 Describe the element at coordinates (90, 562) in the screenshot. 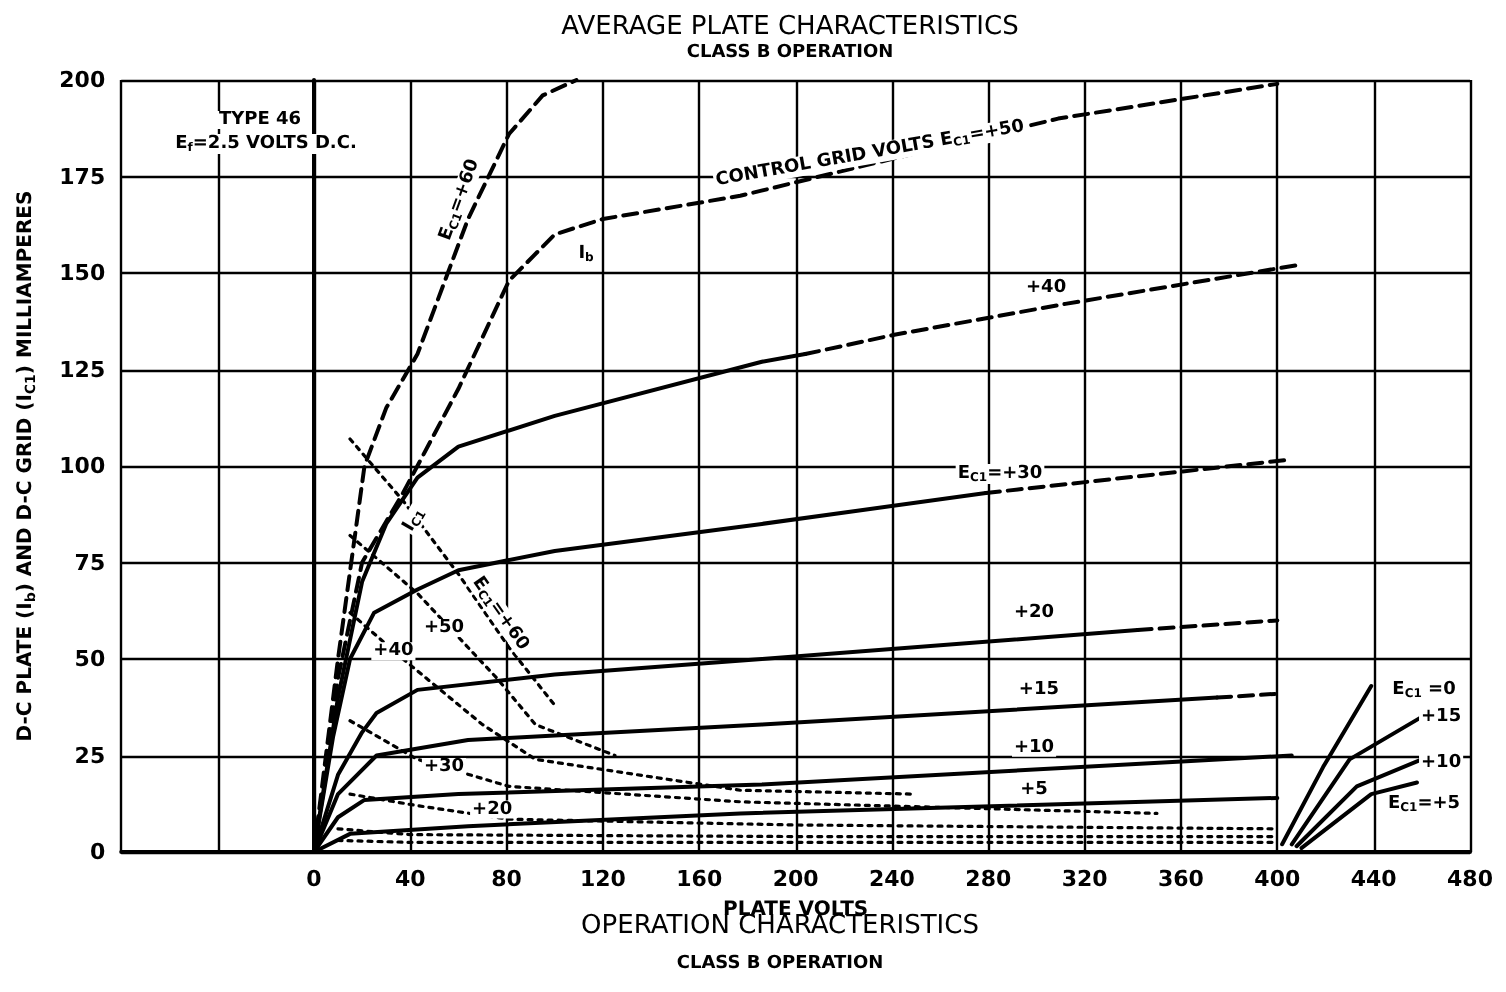

I see `y-tick-label: 75` at that location.